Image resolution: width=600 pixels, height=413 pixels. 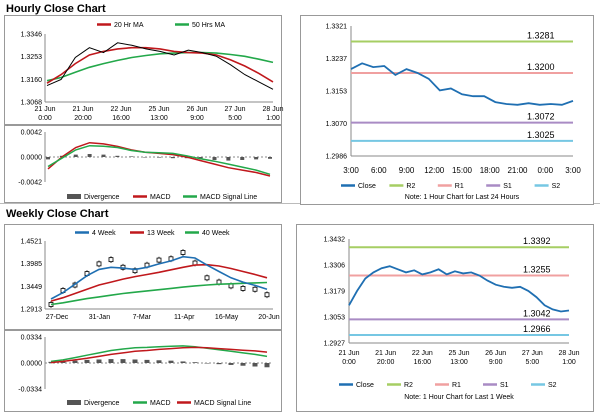 I want to click on hourly-price-x-tick-0: 21 Jun 0:00, so click(x=44, y=114).